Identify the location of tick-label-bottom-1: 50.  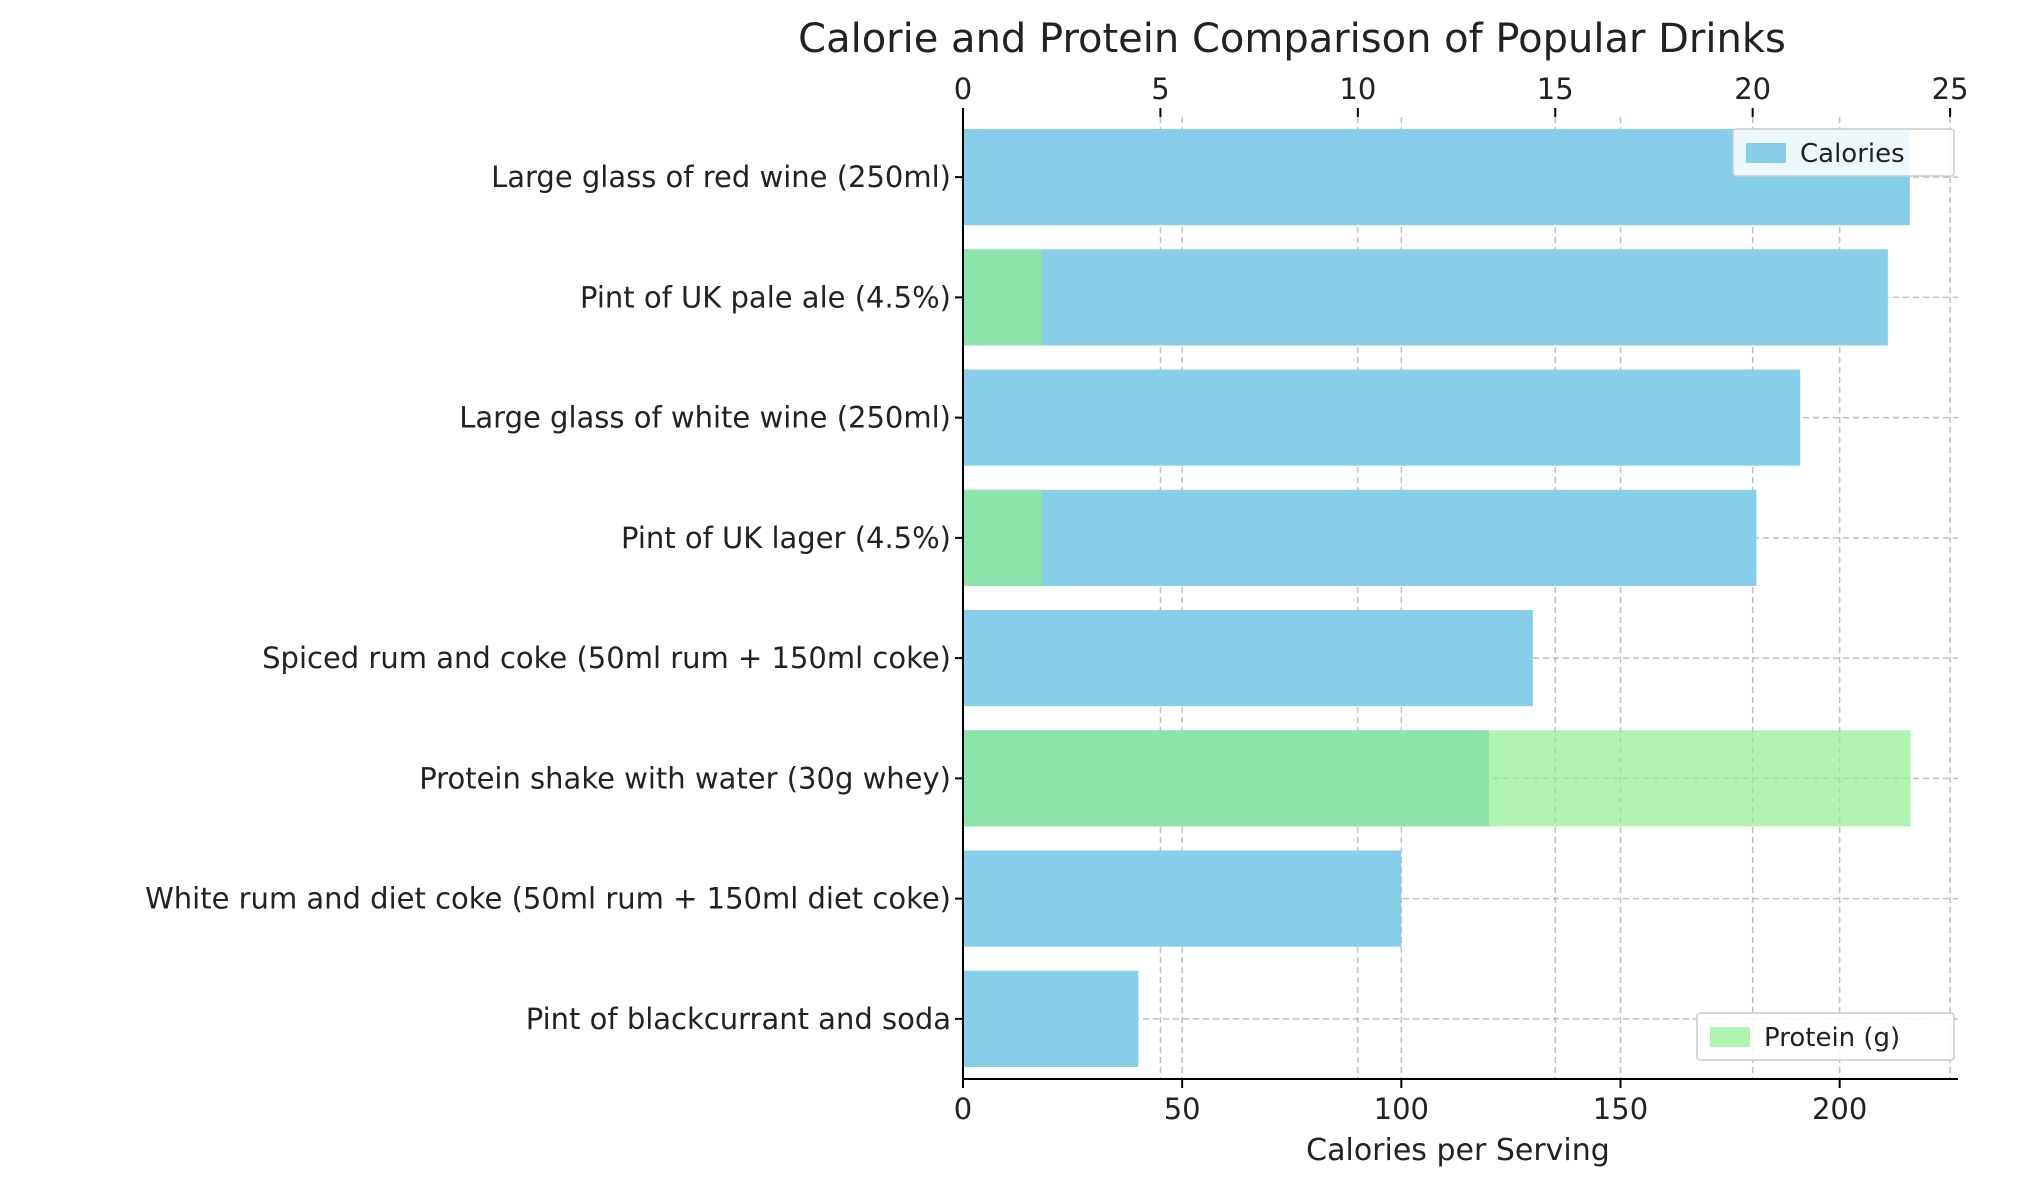
(1182, 1109).